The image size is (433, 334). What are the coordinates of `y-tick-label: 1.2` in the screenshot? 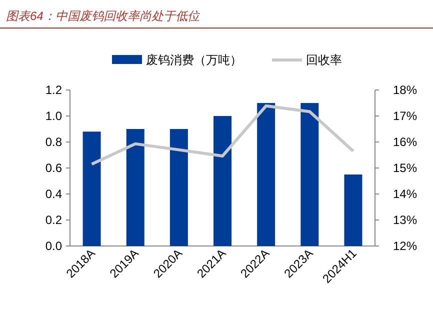 It's located at (53, 90).